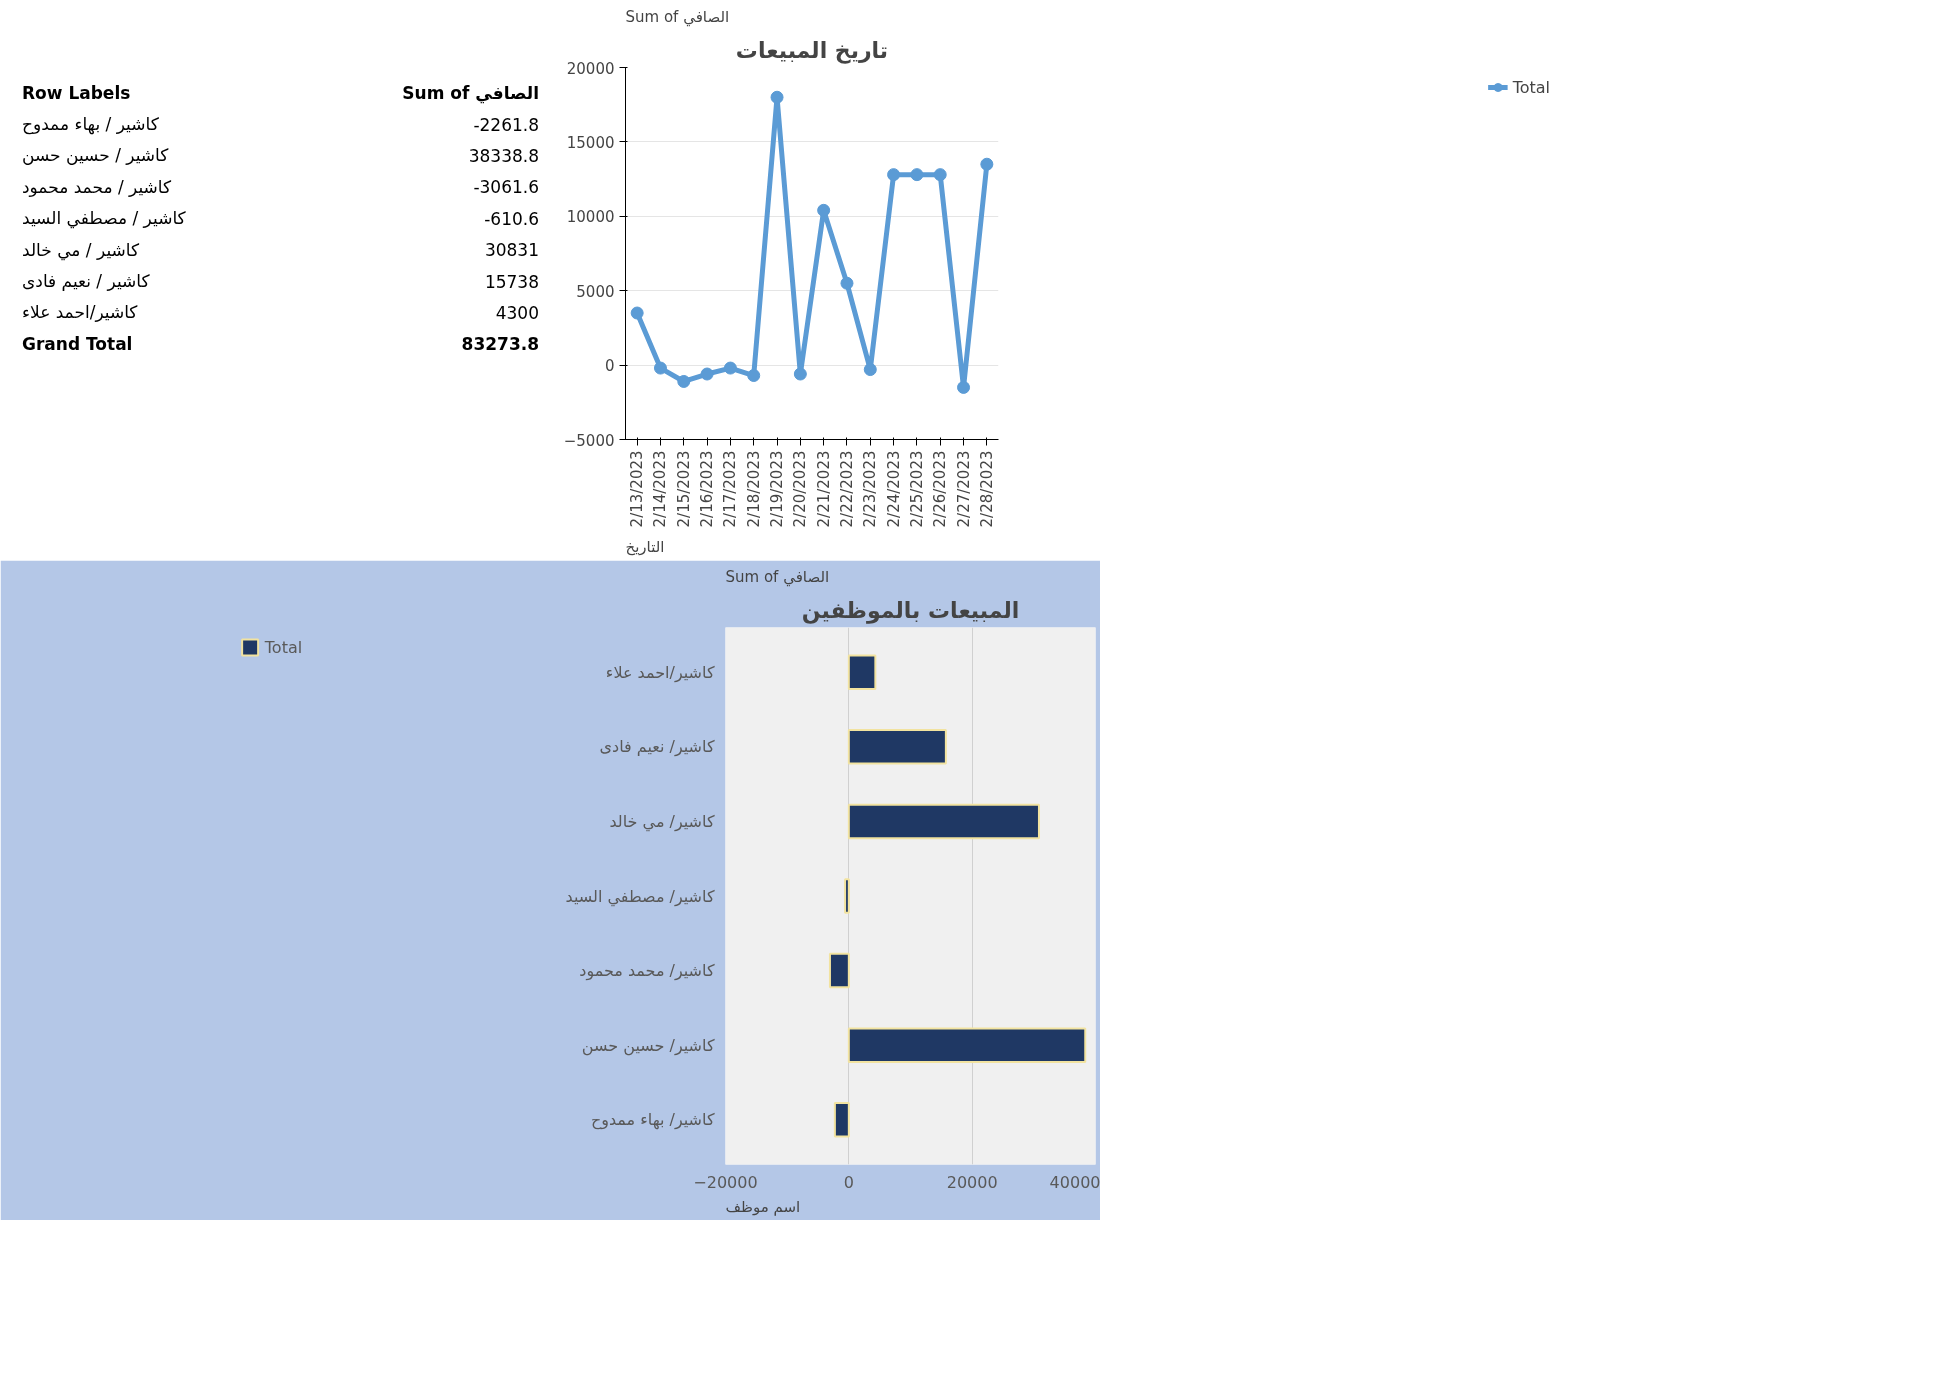  What do you see at coordinates (763, 1206) in the screenshot?
I see `text: اسم موظف` at bounding box center [763, 1206].